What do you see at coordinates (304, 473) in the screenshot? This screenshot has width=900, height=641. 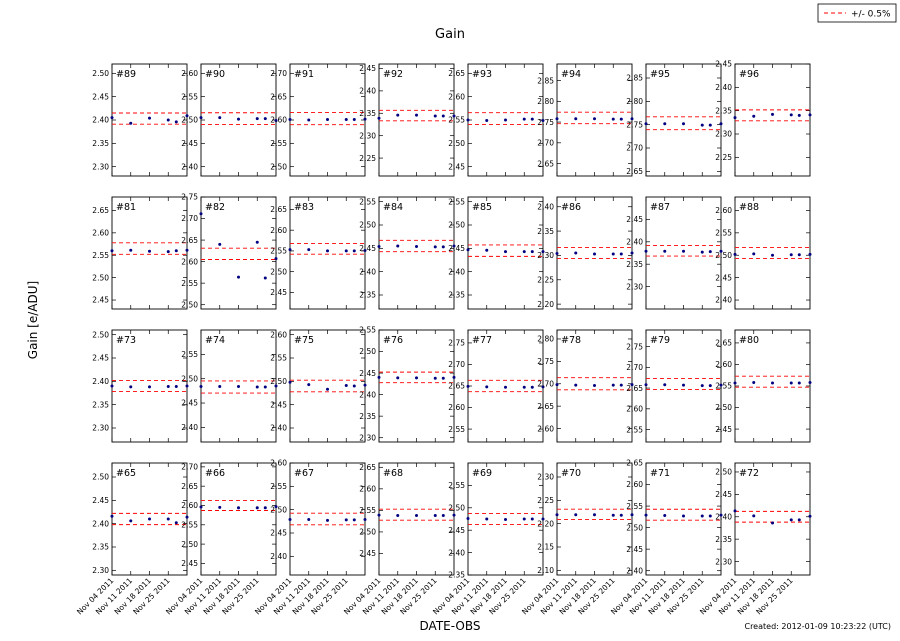 I see `panel-id: #67` at bounding box center [304, 473].